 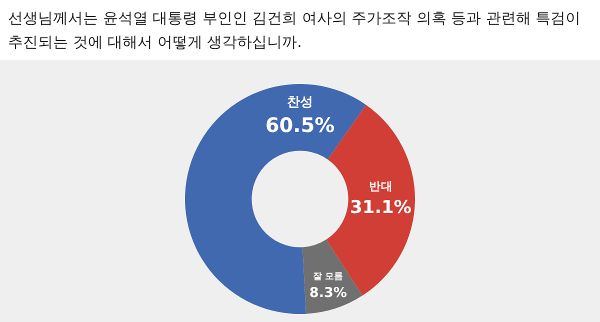 I want to click on slice-label: 반대, so click(x=380, y=186).